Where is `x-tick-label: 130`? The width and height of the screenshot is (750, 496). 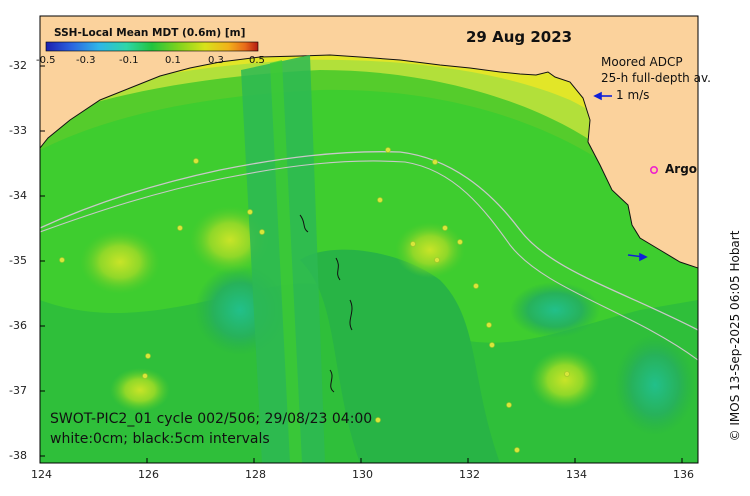 x-tick-label: 130 is located at coordinates (362, 474).